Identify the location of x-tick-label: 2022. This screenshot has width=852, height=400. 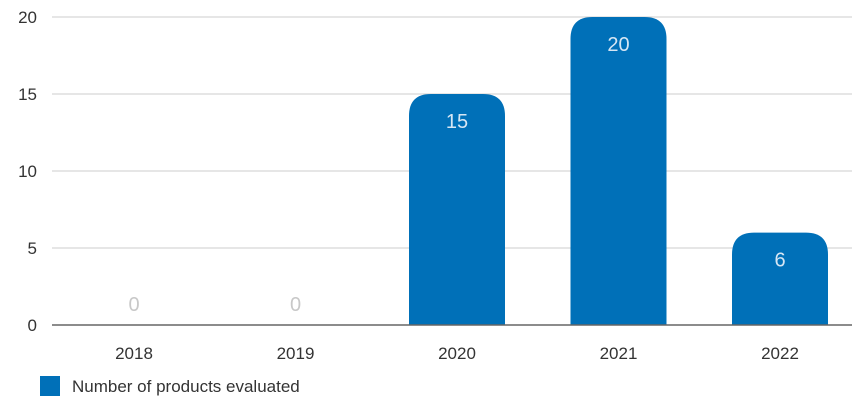
(780, 353).